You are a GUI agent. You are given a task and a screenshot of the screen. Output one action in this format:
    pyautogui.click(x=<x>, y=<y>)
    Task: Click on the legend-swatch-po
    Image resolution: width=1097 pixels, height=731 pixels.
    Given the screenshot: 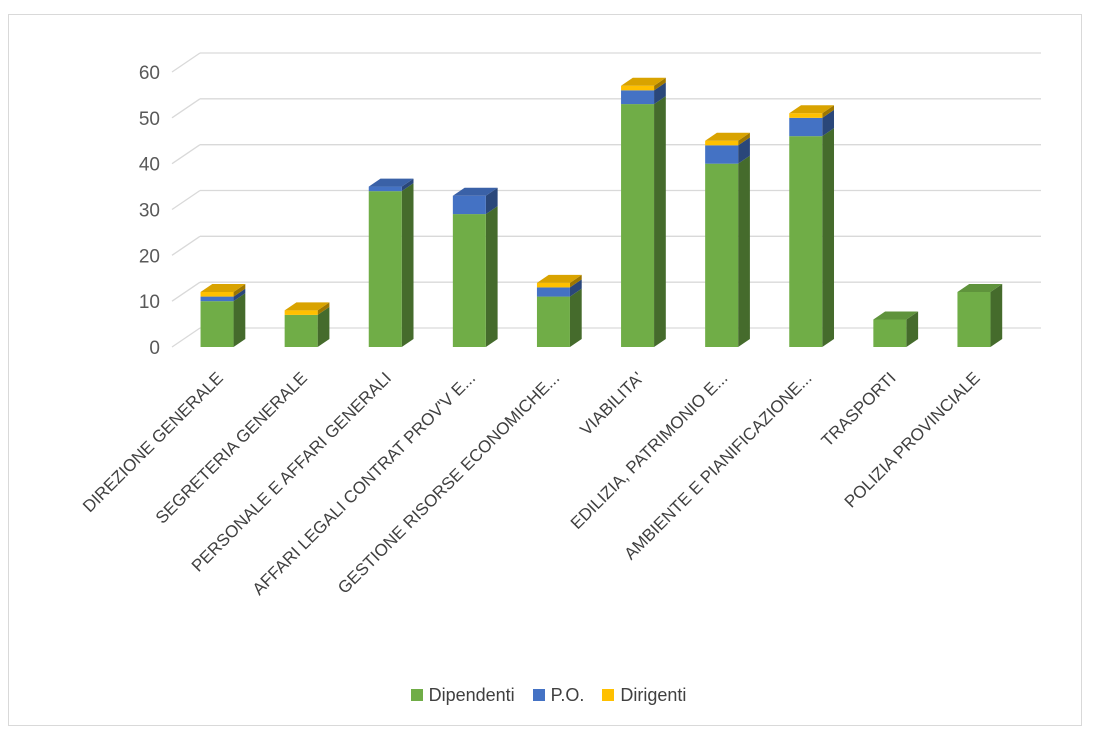 What is the action you would take?
    pyautogui.click(x=538, y=695)
    